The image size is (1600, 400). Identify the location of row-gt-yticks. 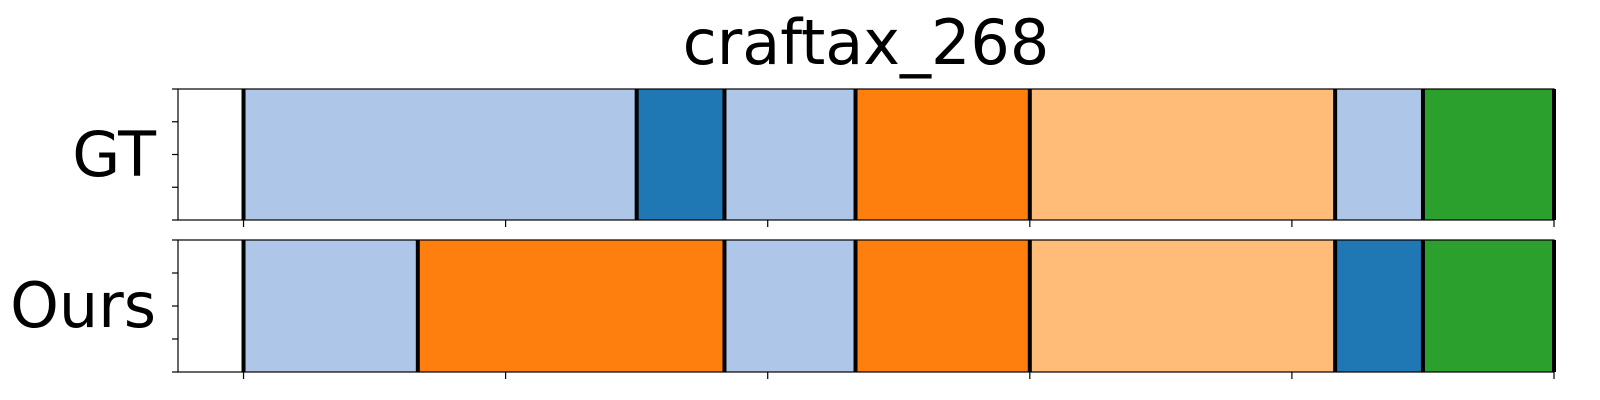
(175, 154).